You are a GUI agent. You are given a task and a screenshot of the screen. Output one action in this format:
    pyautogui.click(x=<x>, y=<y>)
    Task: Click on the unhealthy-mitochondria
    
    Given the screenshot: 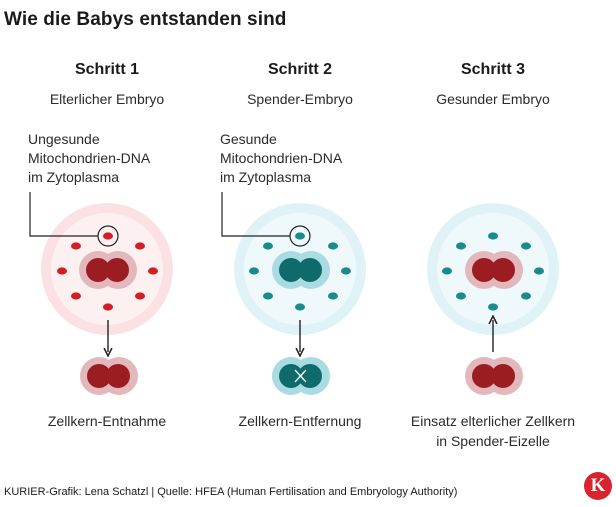 What is the action you would take?
    pyautogui.click(x=107, y=271)
    